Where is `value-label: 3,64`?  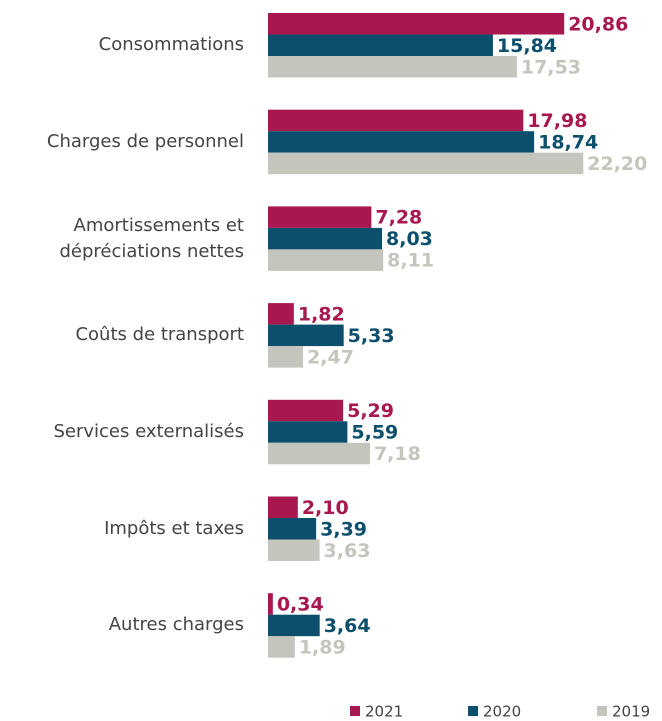
value-label: 3,64 is located at coordinates (347, 626).